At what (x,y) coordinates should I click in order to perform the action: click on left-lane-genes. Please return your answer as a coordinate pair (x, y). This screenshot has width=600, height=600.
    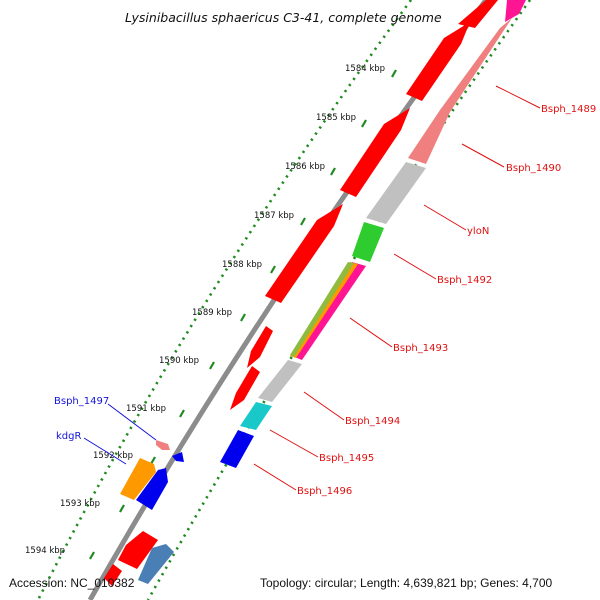
    Looking at the image, I should click on (152, 475).